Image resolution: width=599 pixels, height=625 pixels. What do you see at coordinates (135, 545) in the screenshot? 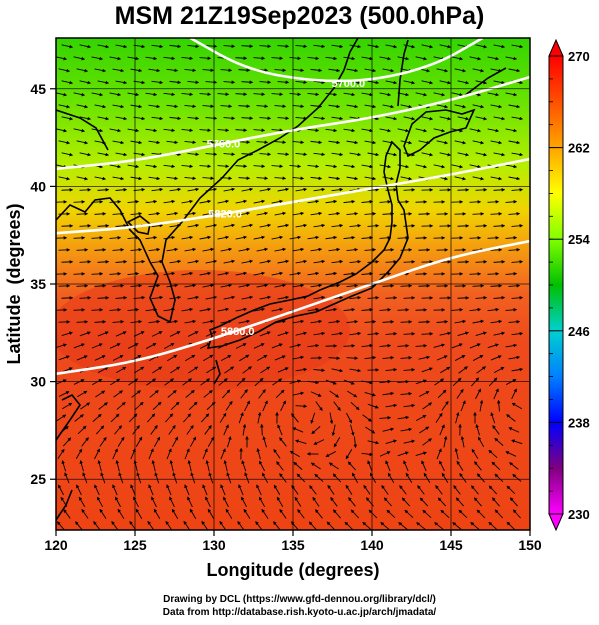
I see `lon-tick-label: 125` at bounding box center [135, 545].